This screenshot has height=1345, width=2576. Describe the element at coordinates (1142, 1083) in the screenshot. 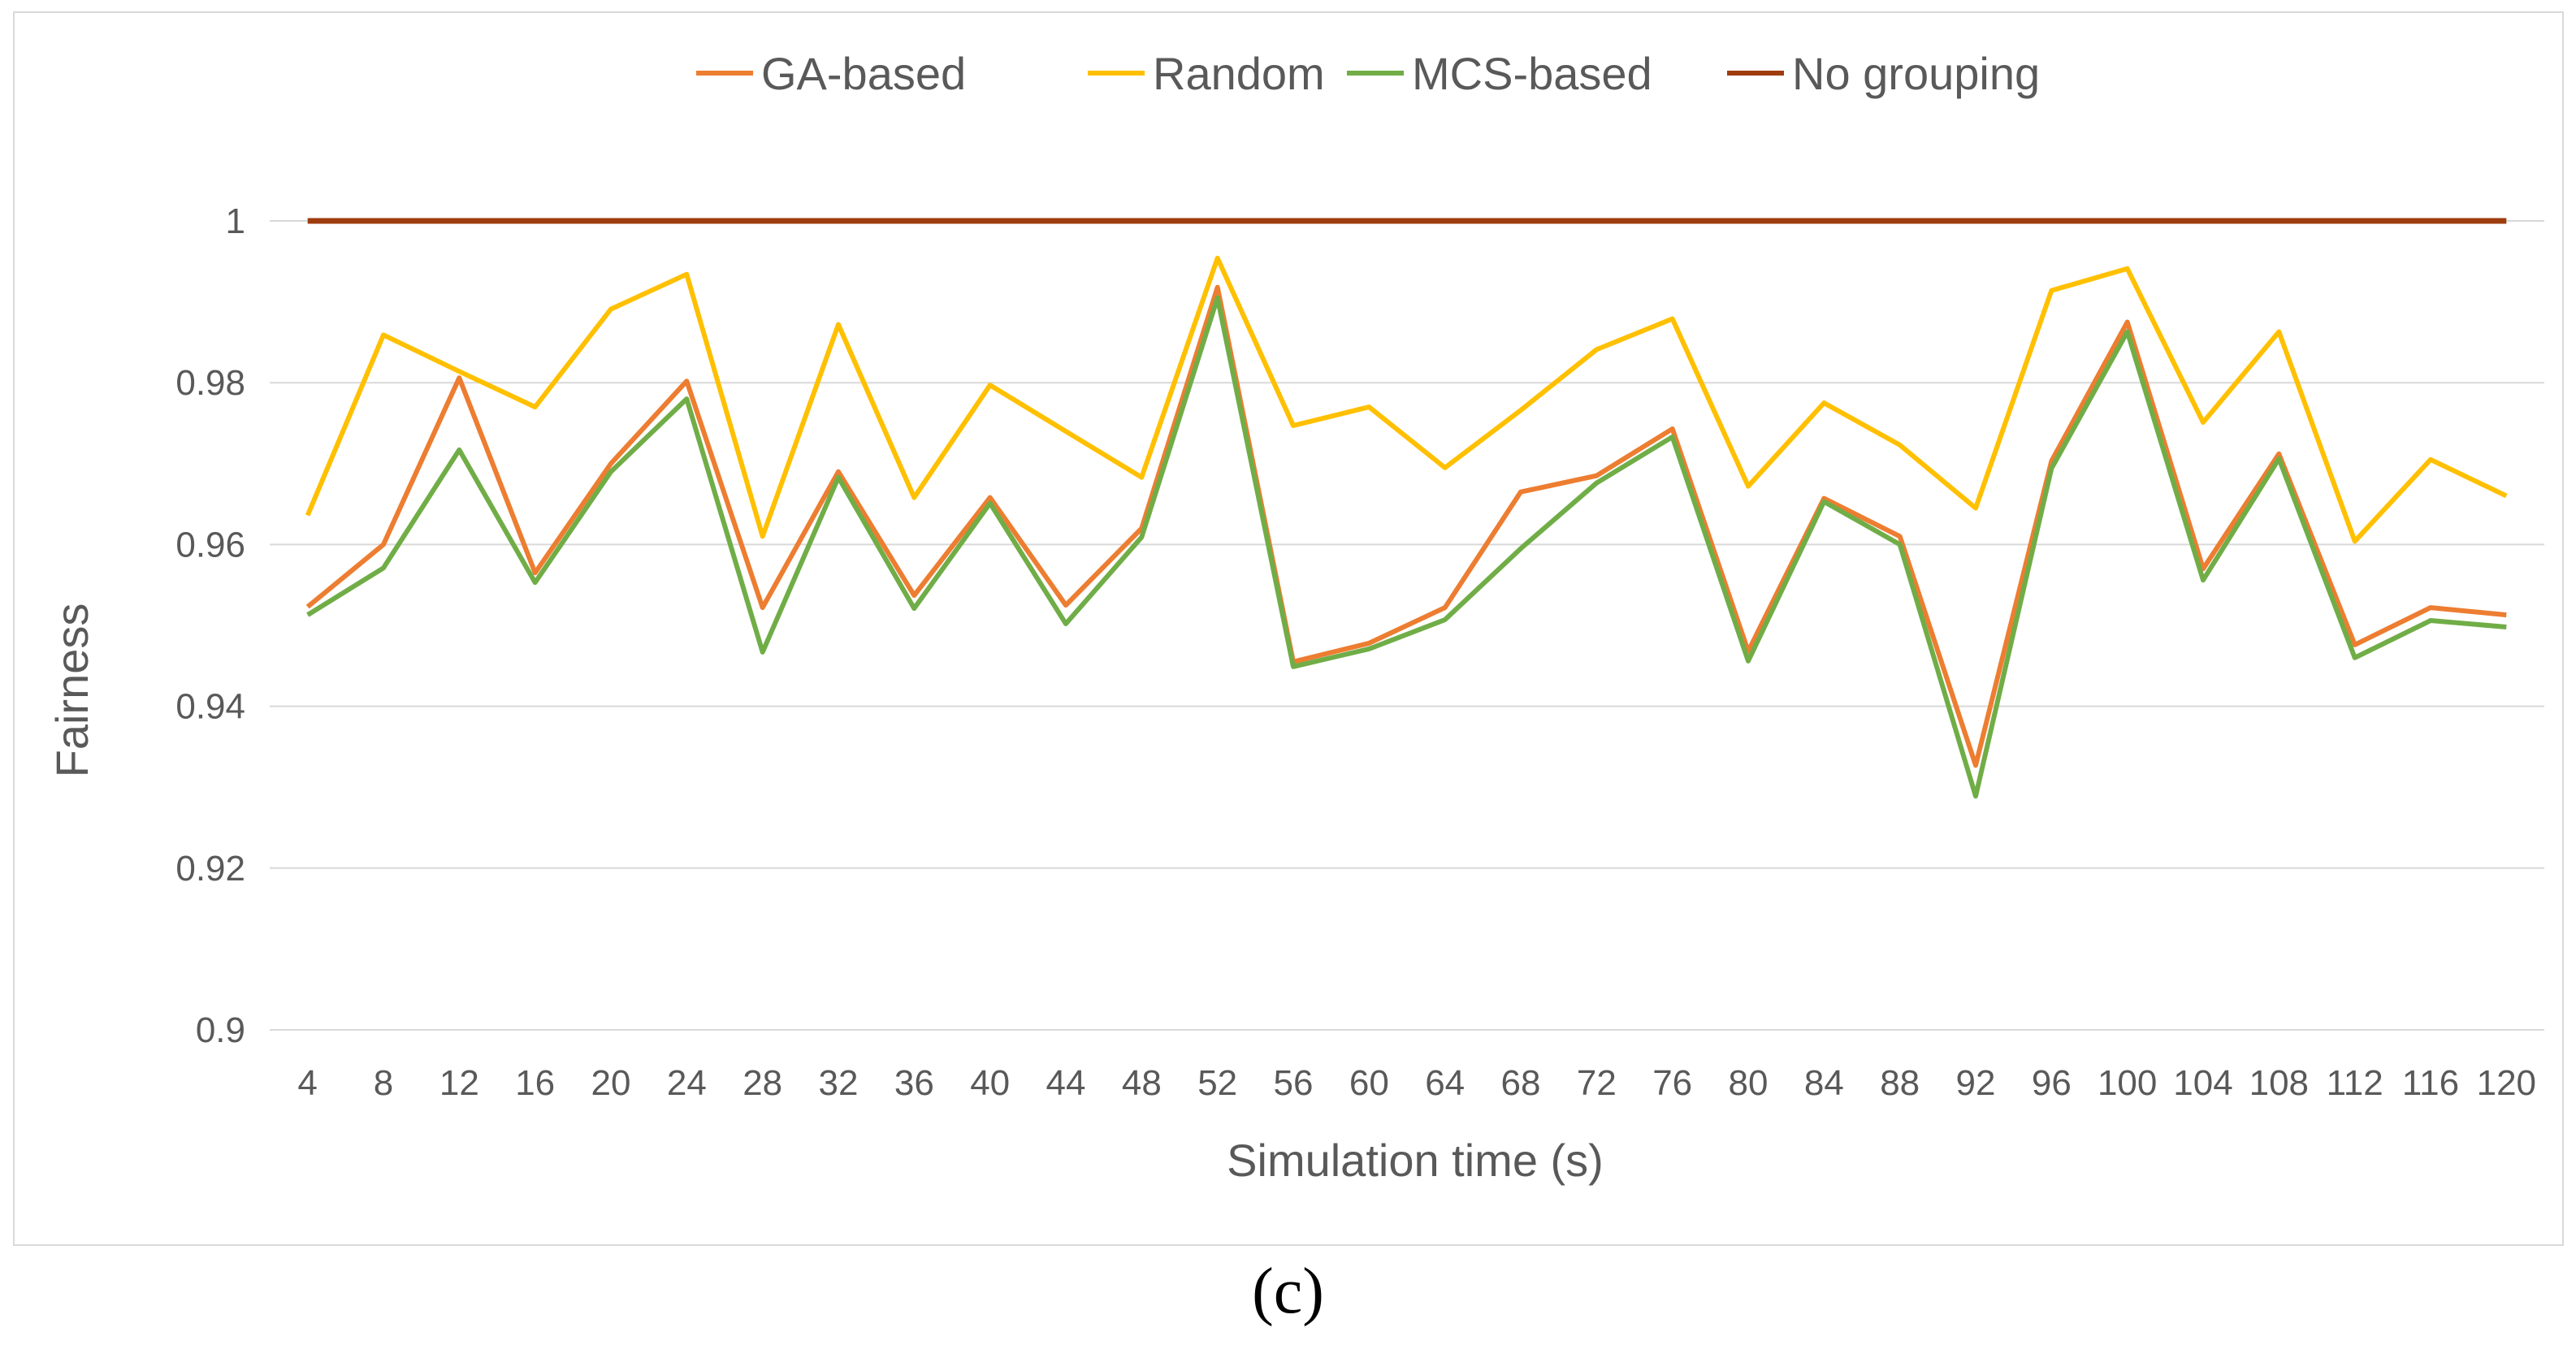

I see `x-tick-label: 48` at that location.